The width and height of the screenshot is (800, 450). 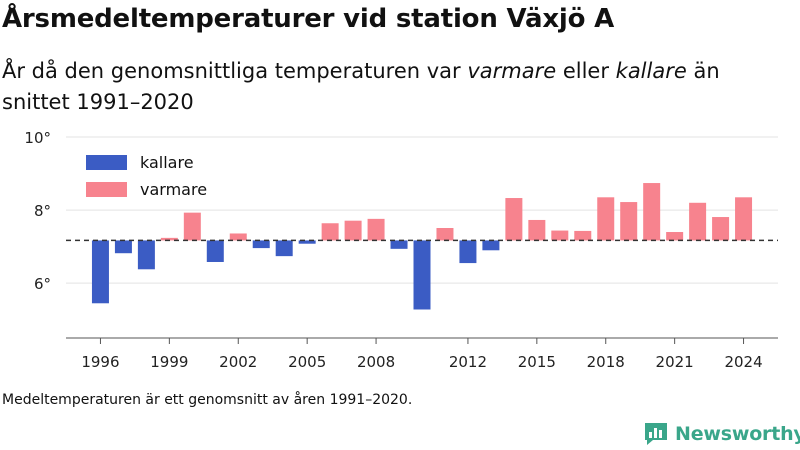 What do you see at coordinates (192, 226) in the screenshot?
I see `bar-2000` at bounding box center [192, 226].